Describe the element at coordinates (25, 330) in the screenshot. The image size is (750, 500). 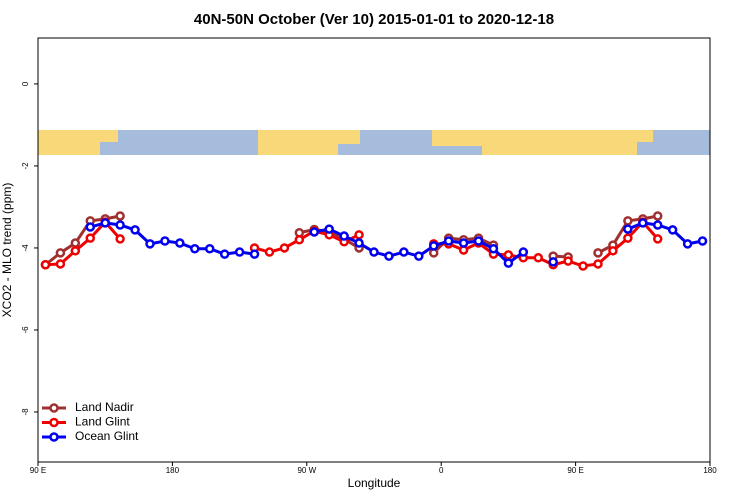
I see `y-tick-label: -6` at that location.